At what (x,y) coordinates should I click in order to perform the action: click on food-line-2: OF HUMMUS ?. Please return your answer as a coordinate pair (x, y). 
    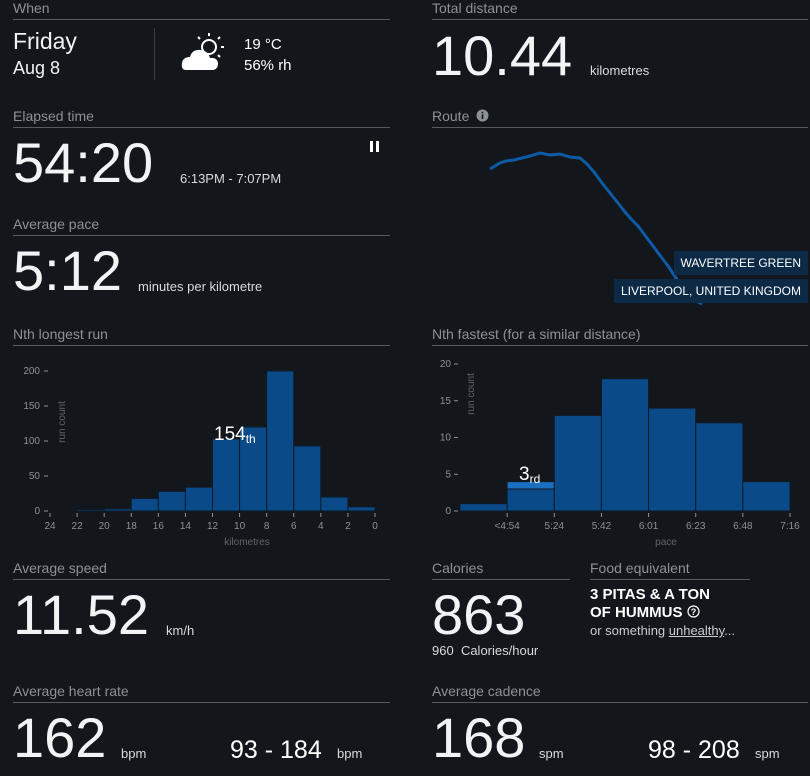
    Looking at the image, I should click on (645, 612).